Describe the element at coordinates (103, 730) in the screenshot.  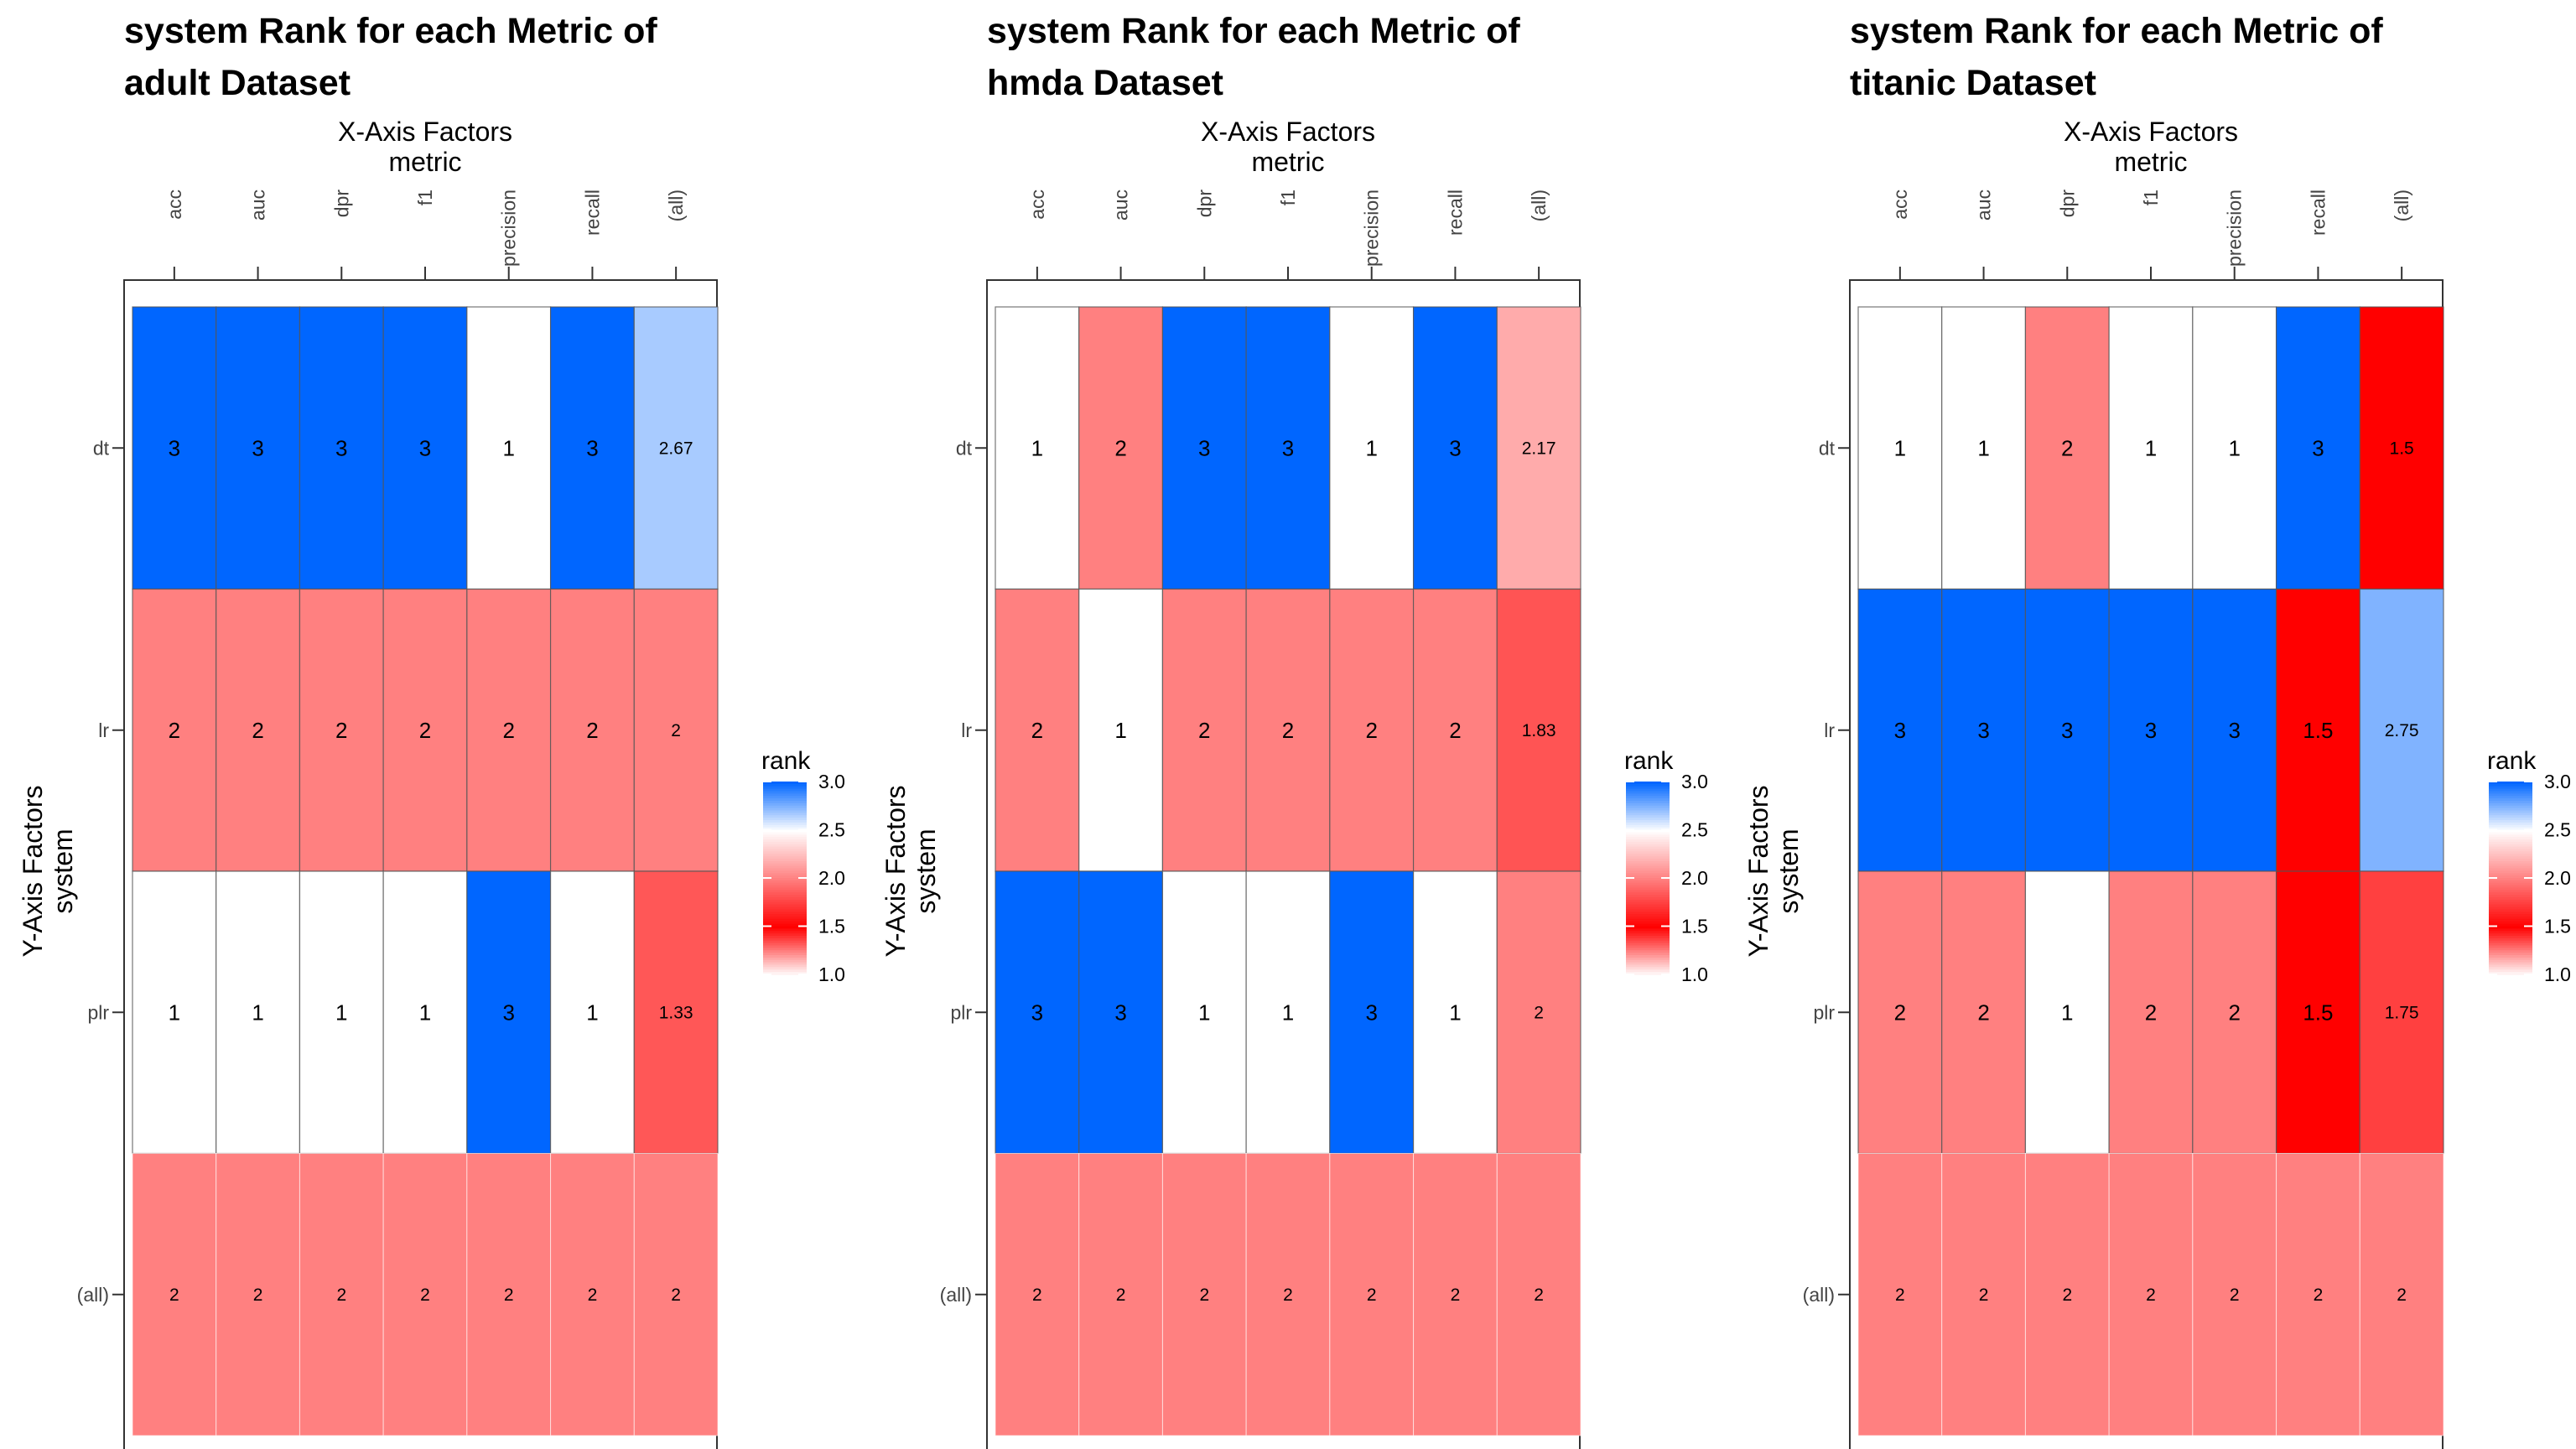
I see `y-tick-label: lr` at that location.